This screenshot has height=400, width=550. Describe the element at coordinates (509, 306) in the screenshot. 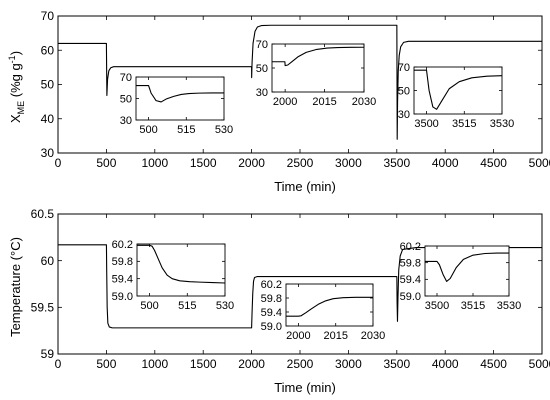

I see `bottom-inset-axis-xtick-label: 3530` at that location.